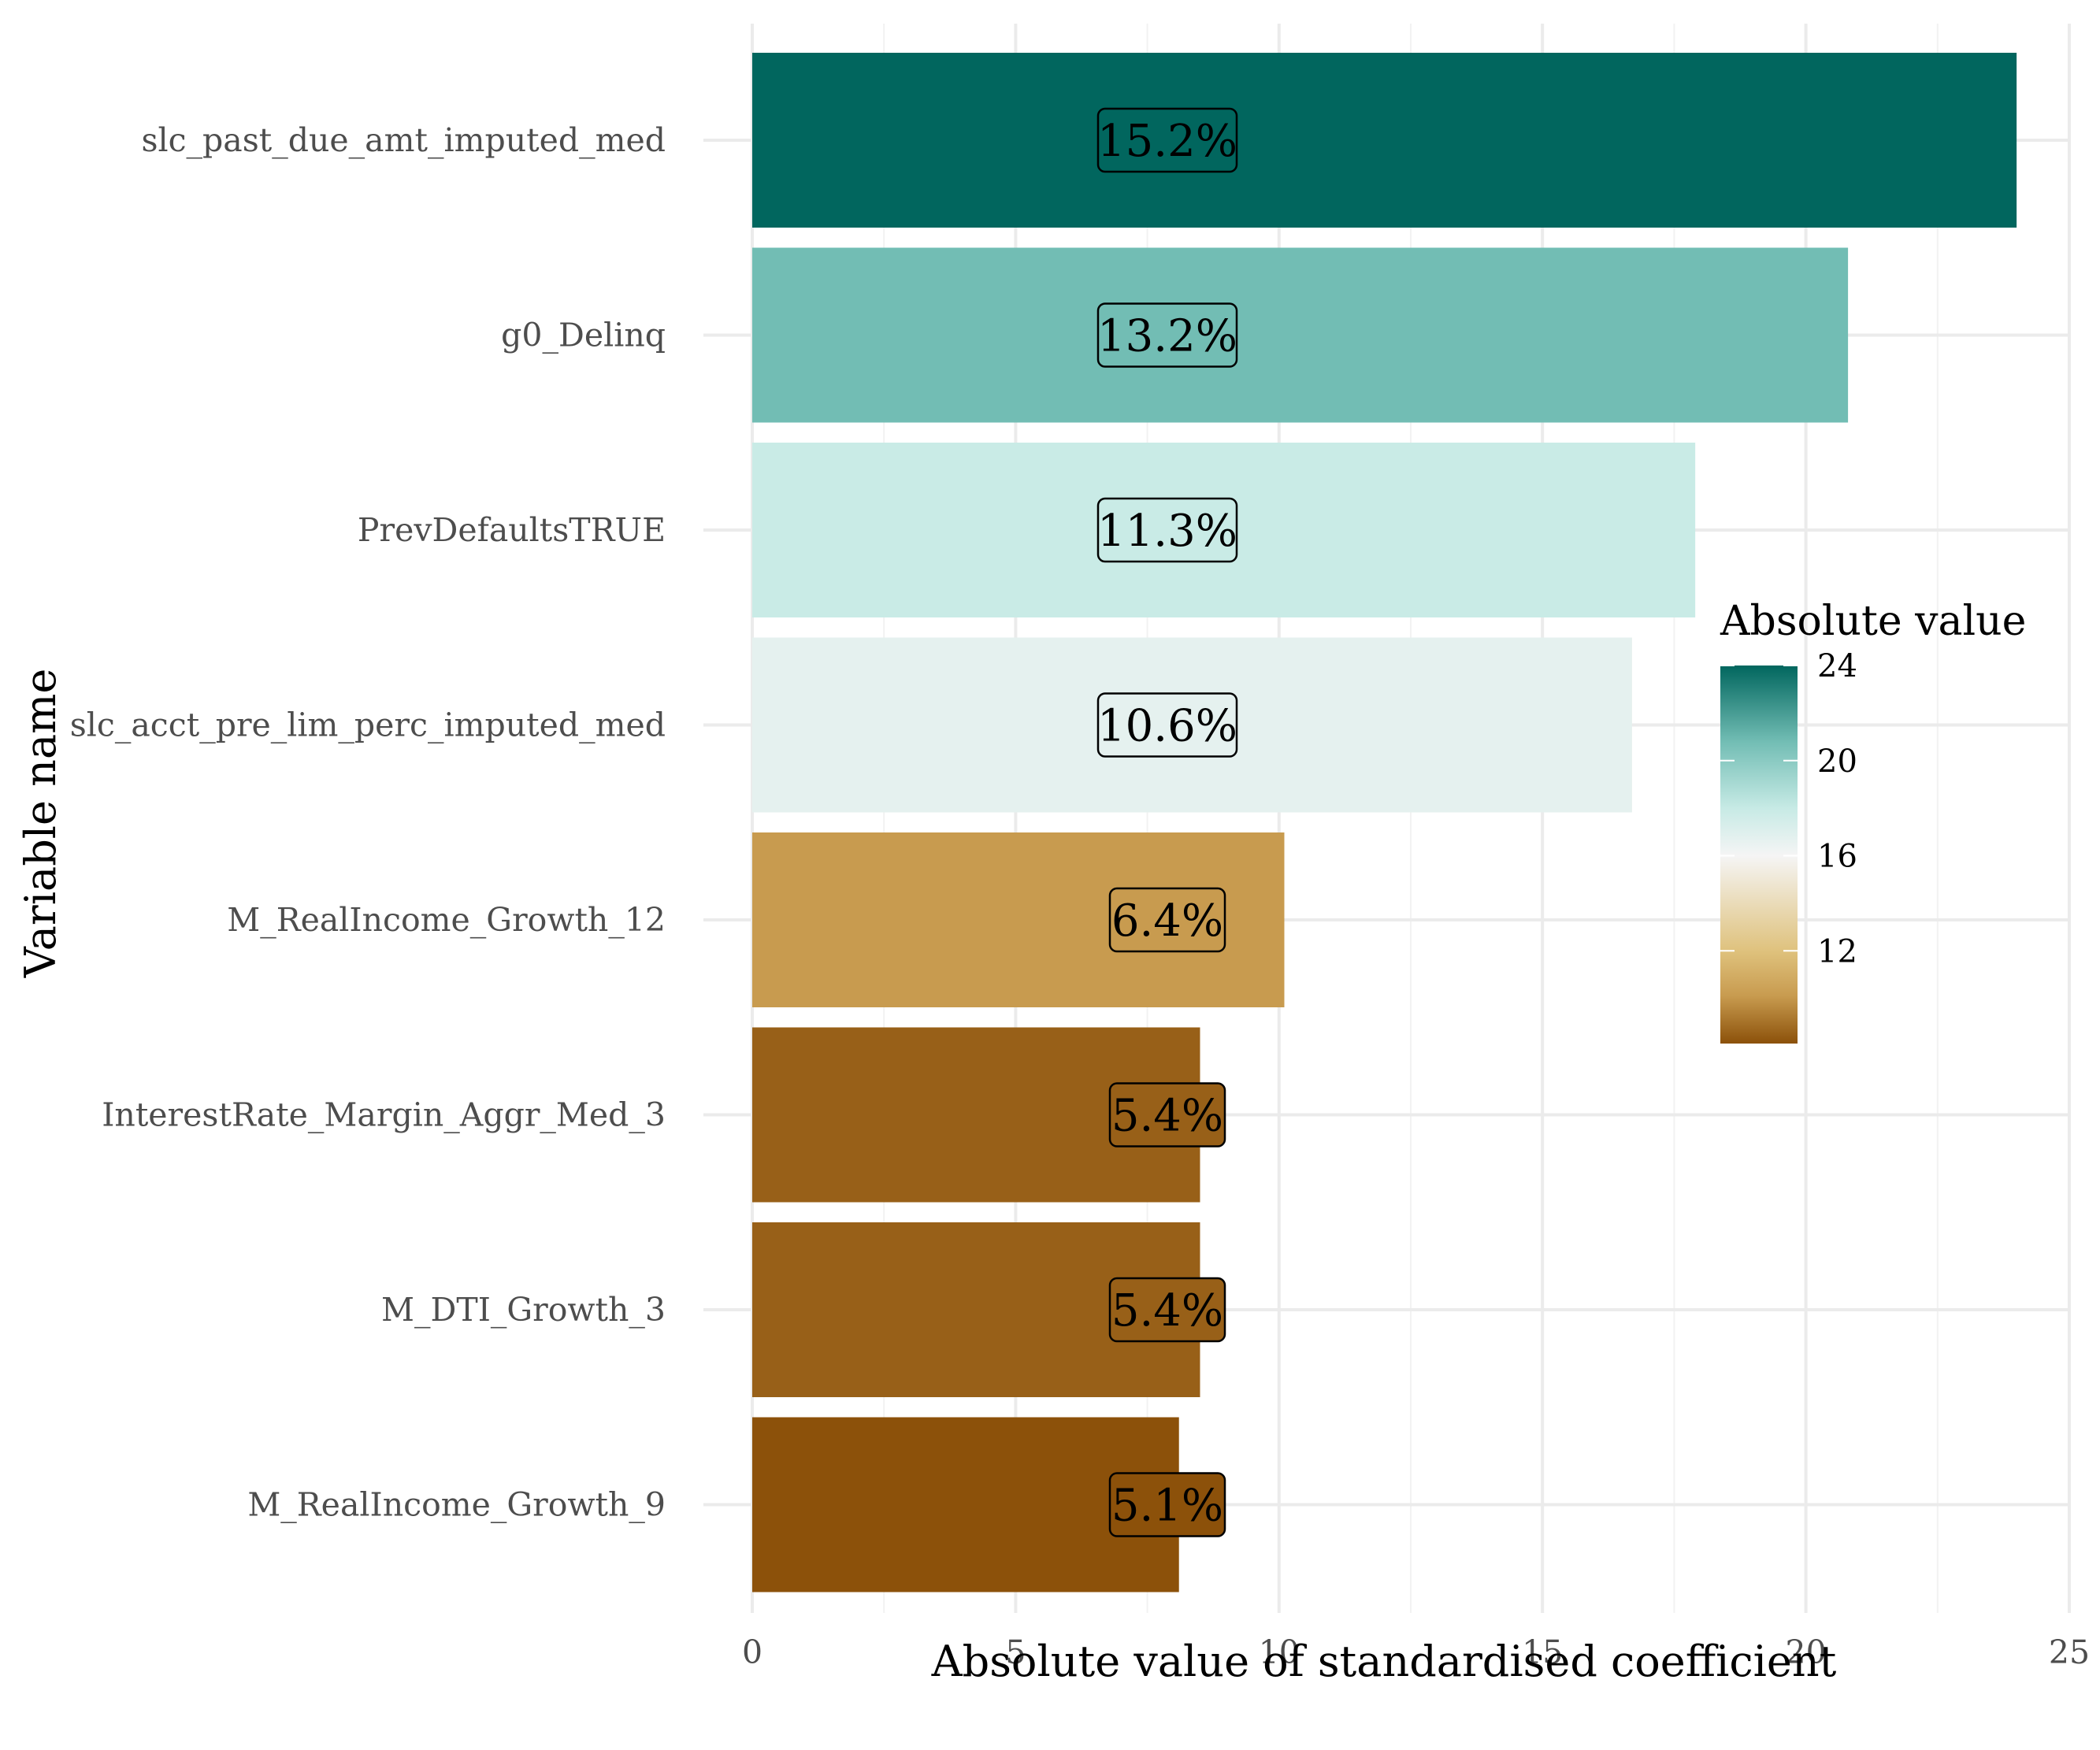 This screenshot has height=1750, width=2100. I want to click on x-axis: 0 5 10 15 20 25, so click(1416, 1652).